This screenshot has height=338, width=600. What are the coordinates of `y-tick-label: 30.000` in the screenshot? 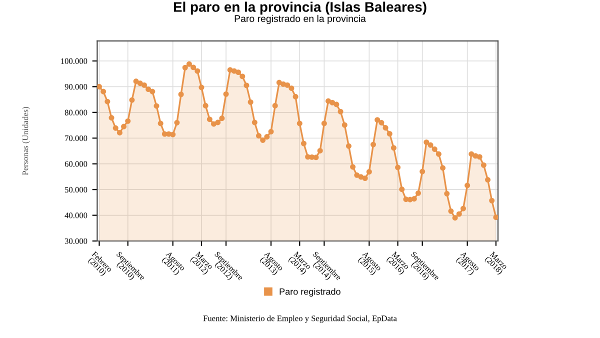 It's located at (76, 241).